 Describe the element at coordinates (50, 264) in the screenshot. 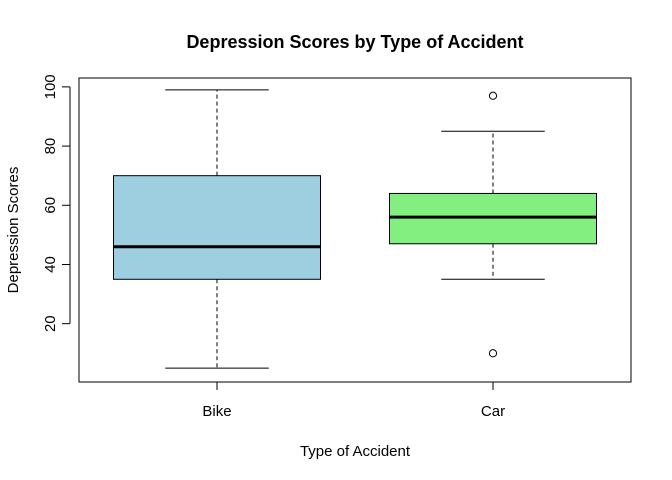

I see `y-tick-label: 40` at that location.